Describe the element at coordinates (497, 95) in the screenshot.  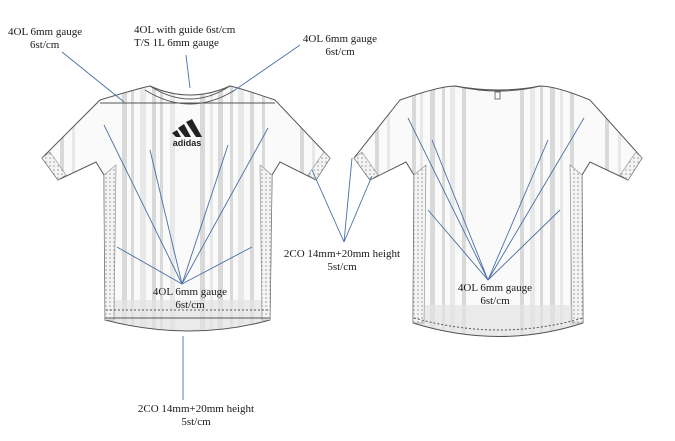
I see `size-tag-icon` at that location.